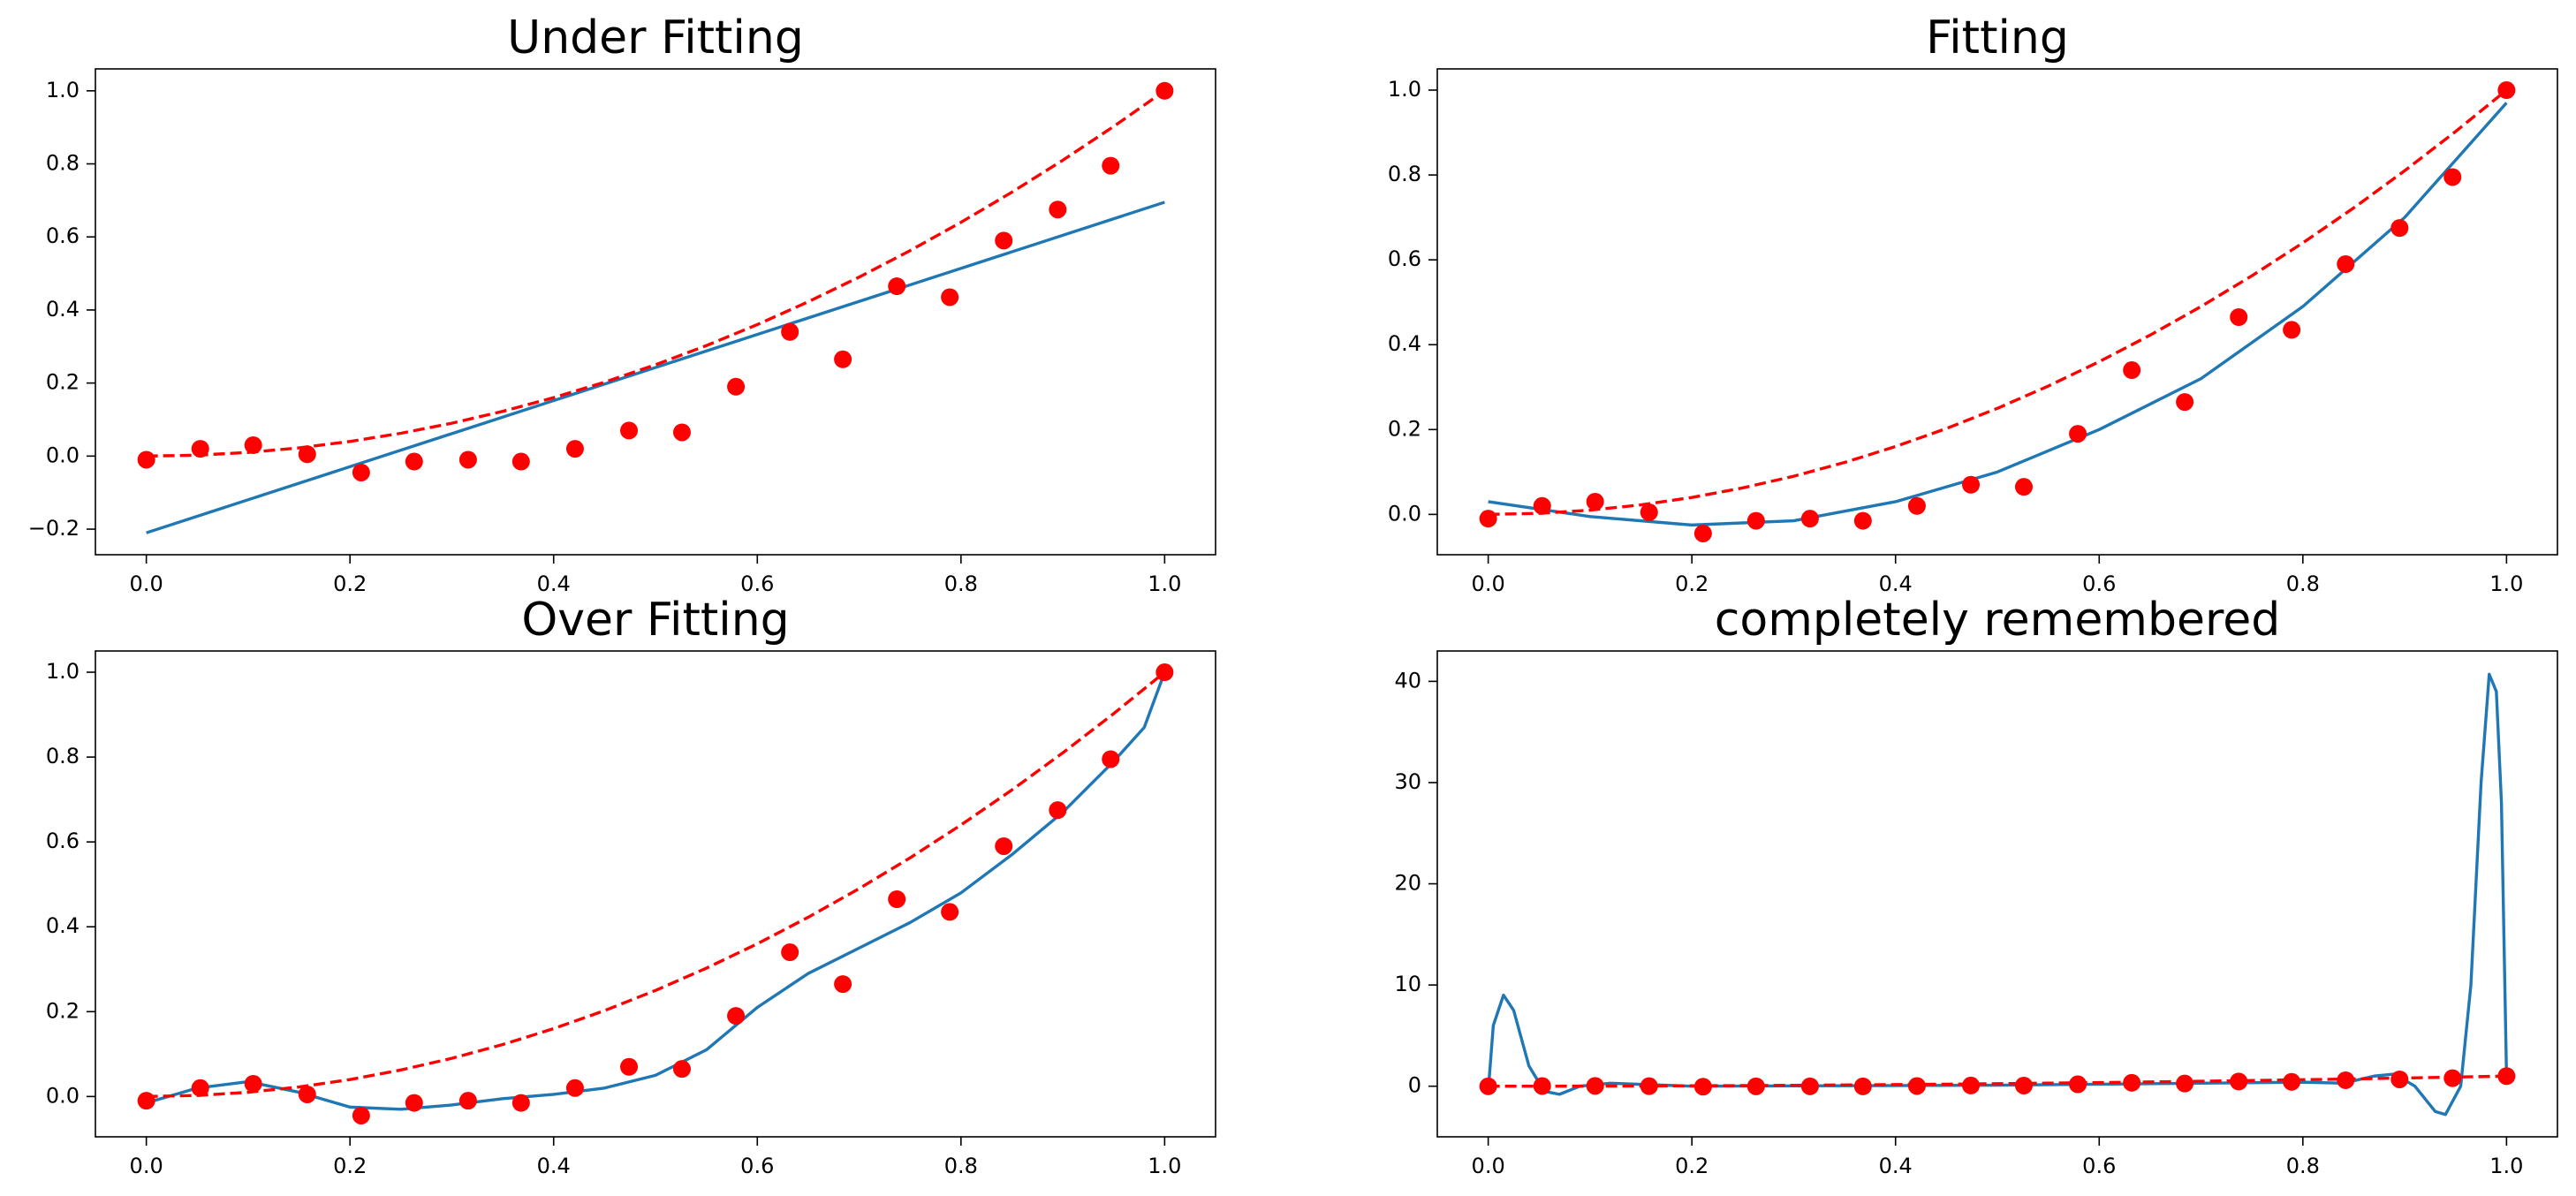  I want to click on y-tick-label: 20, so click(1408, 884).